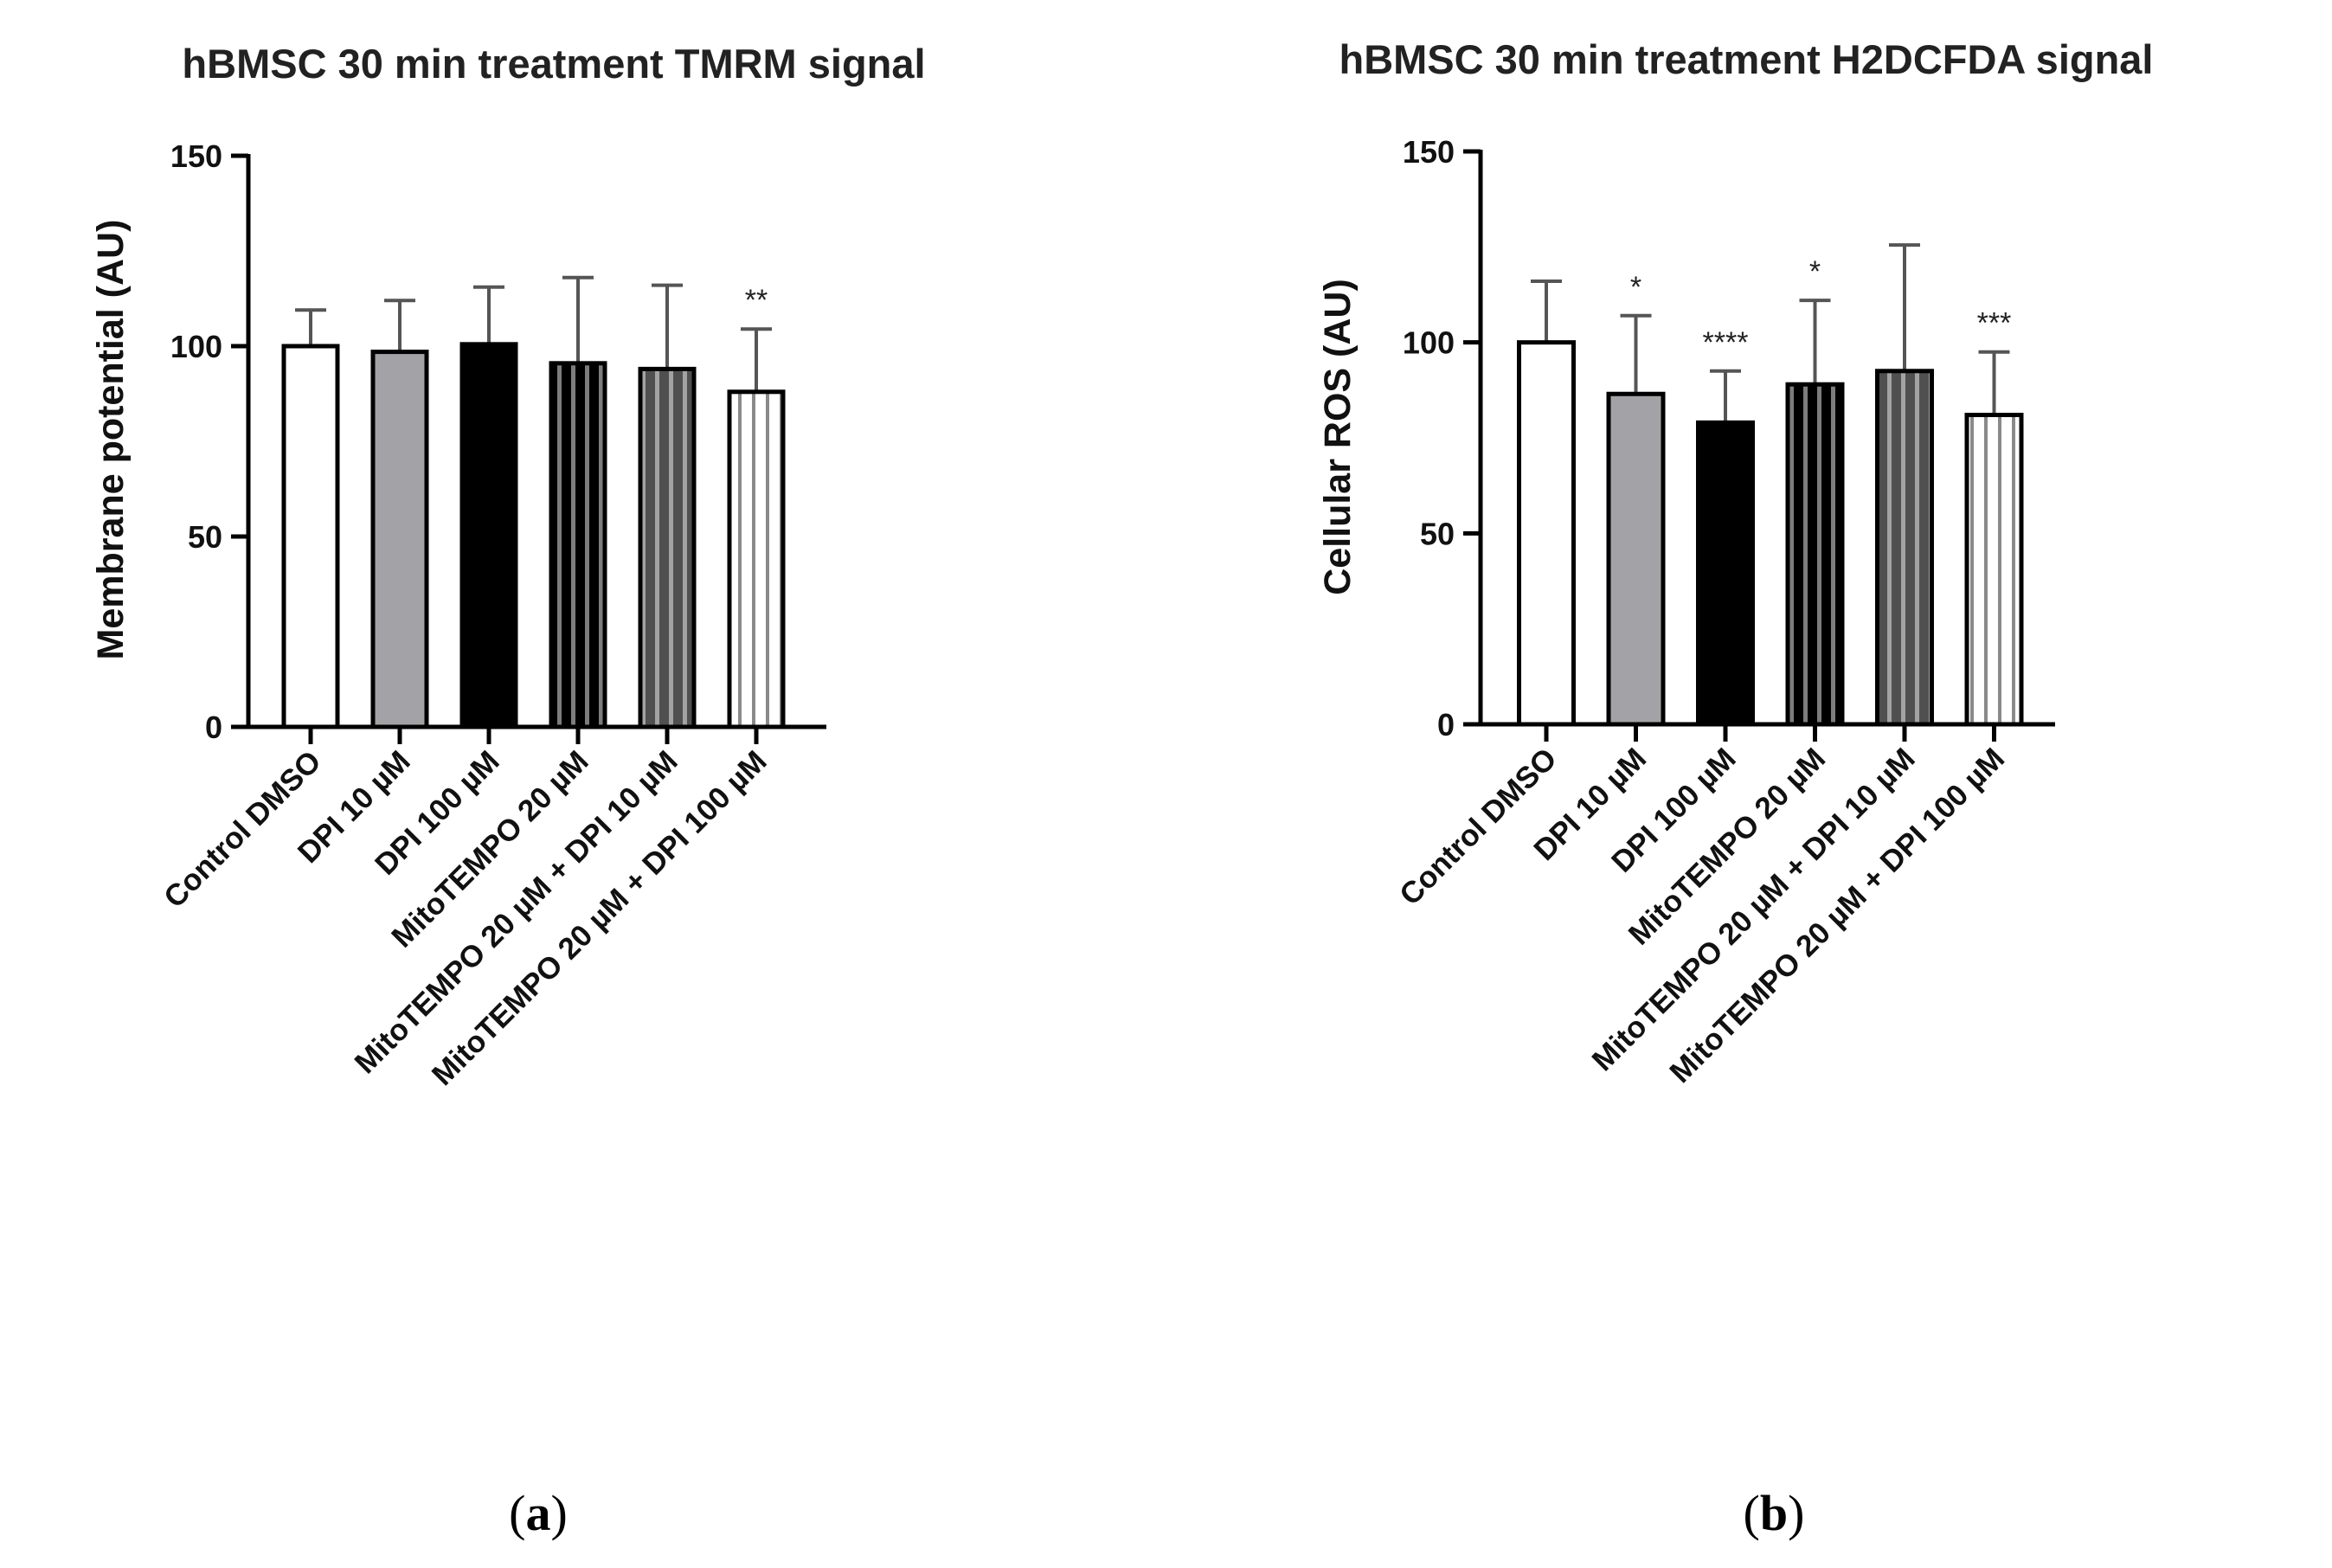 This screenshot has height=1568, width=2332. What do you see at coordinates (553, 64) in the screenshot?
I see `chart-title: hBMSC 30 min treatment TMRM signal` at bounding box center [553, 64].